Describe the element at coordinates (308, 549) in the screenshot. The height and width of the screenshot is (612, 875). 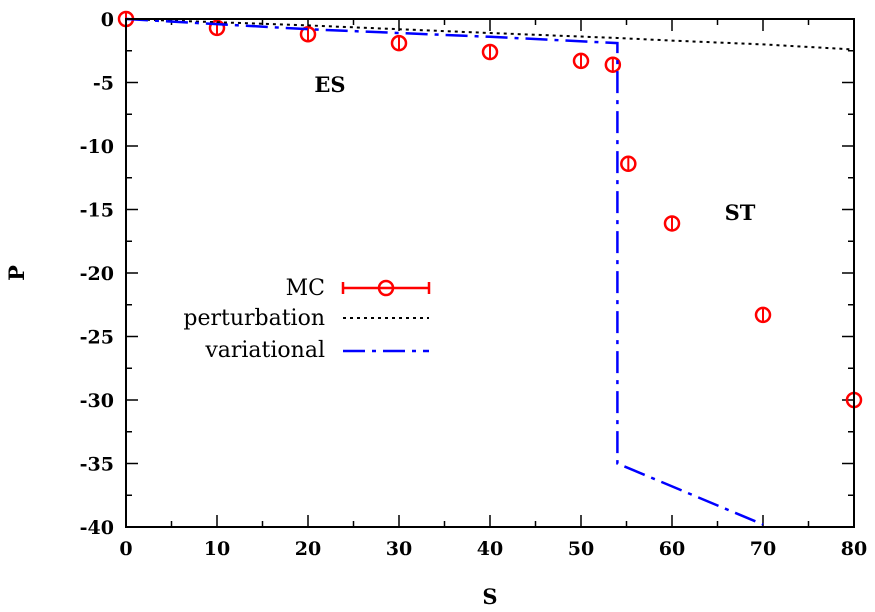
I see `x-tick-label: 20` at that location.